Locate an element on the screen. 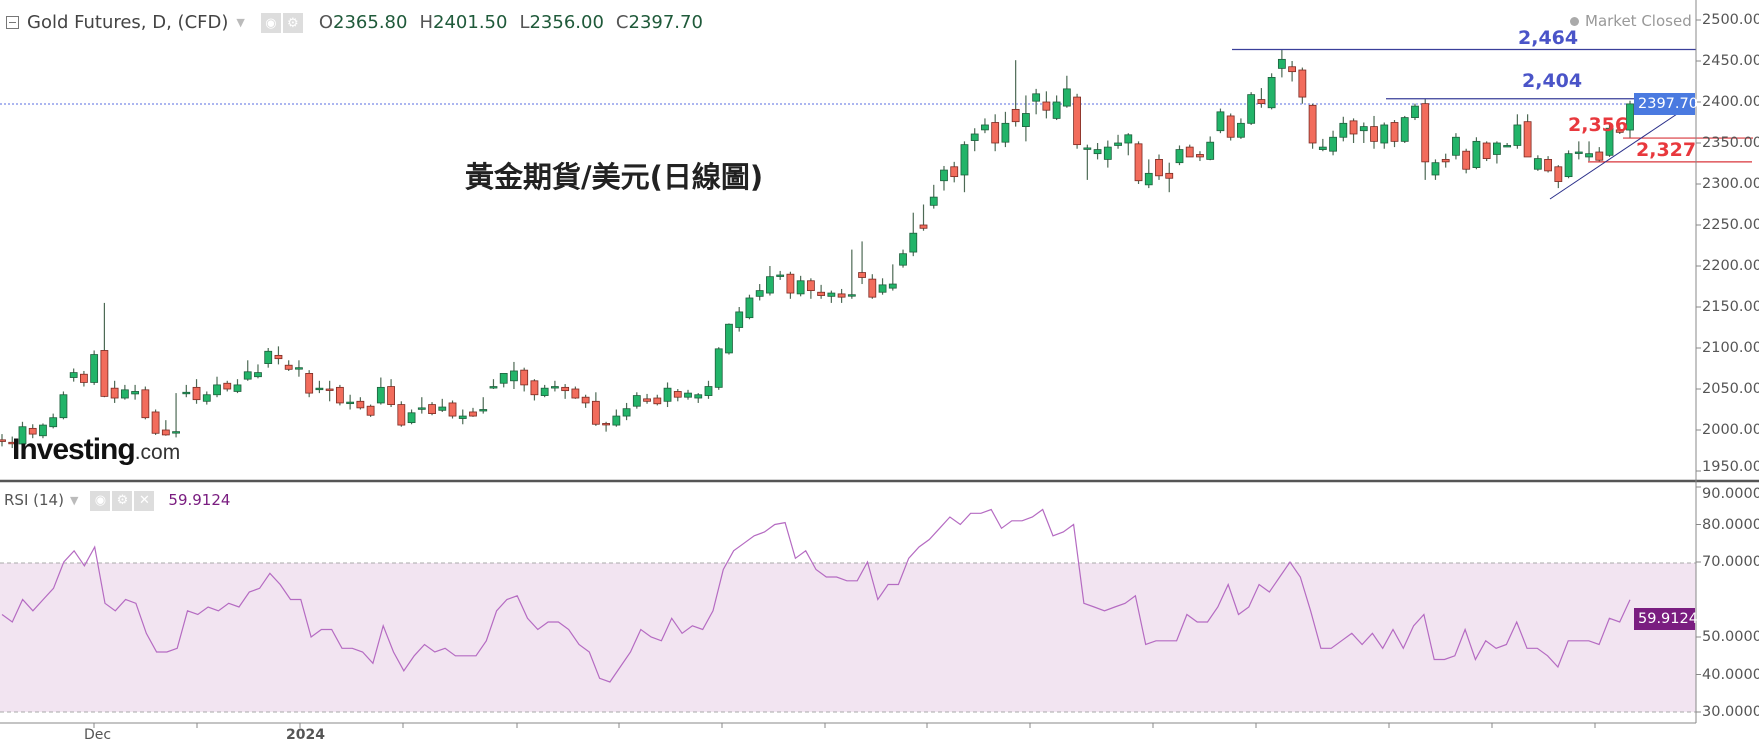 The height and width of the screenshot is (745, 1759). chevron-down-icon: ▼ is located at coordinates (240, 22).